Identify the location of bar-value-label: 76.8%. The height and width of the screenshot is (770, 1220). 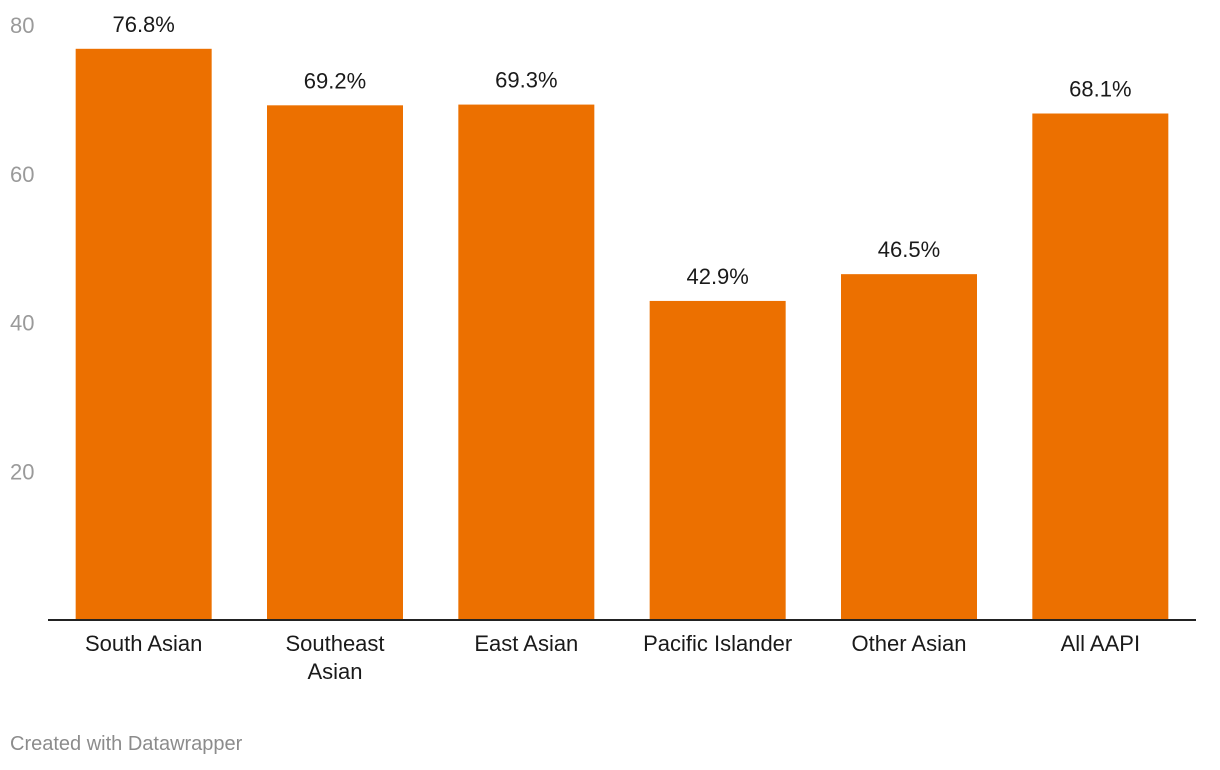
(143, 24).